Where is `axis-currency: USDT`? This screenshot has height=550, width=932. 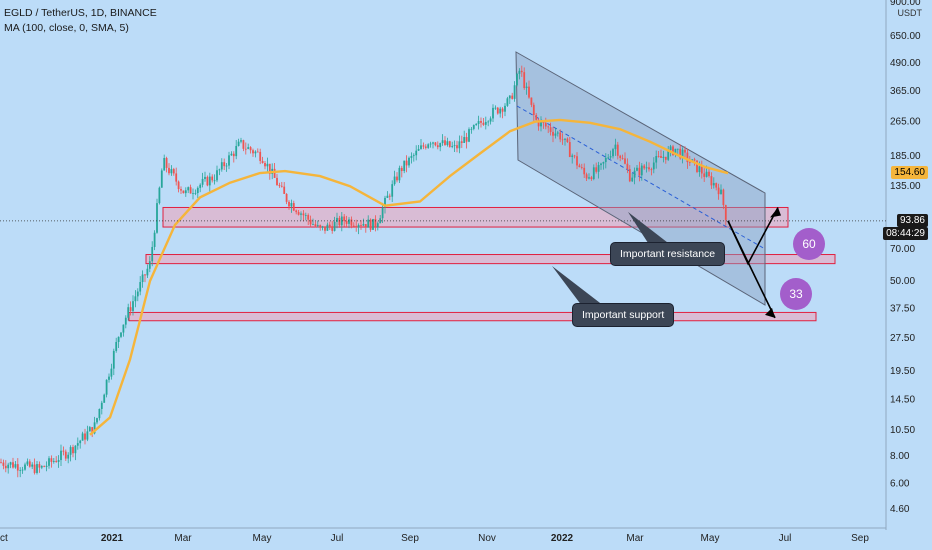 axis-currency: USDT is located at coordinates (910, 13).